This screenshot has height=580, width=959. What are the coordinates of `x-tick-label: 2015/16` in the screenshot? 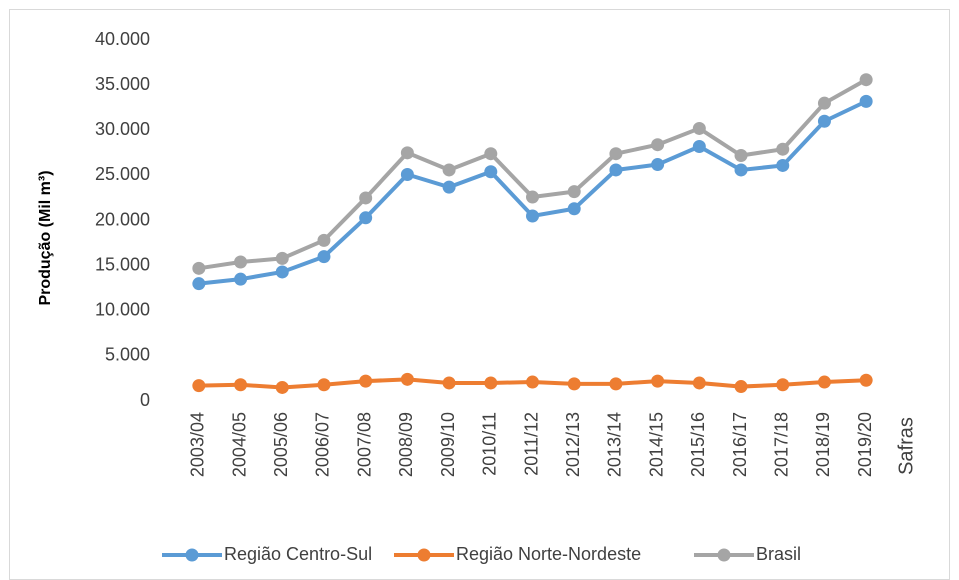 It's located at (698, 444).